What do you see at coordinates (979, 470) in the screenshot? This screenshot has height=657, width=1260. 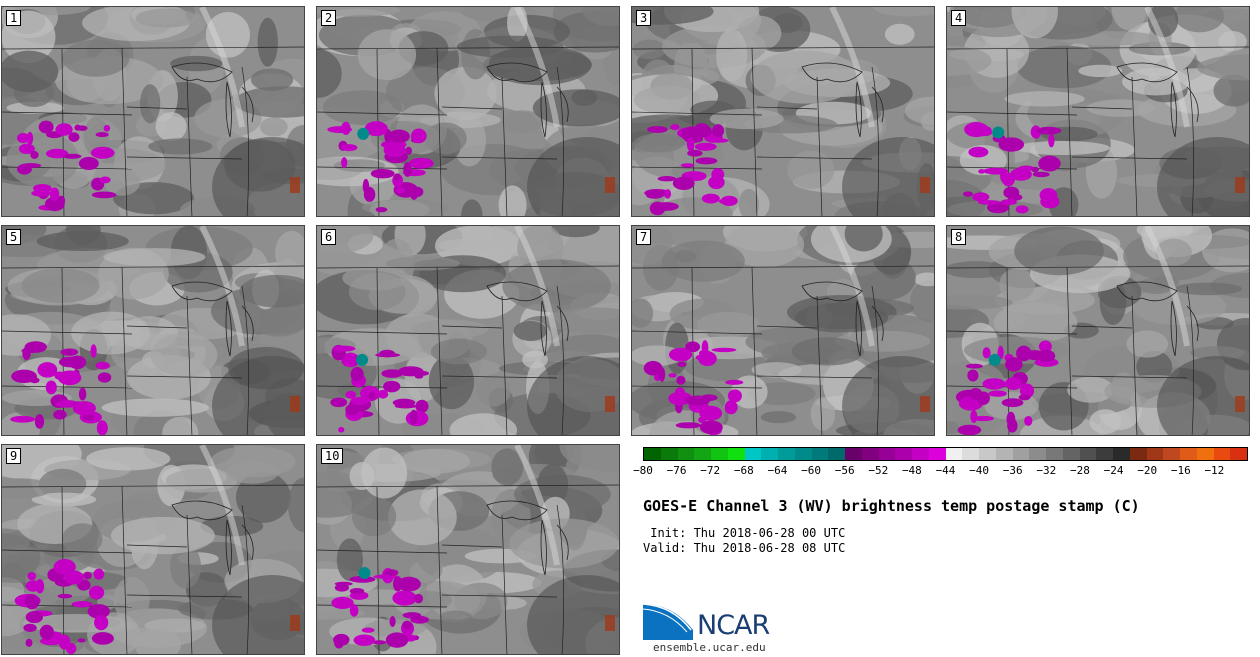 I see `colorbar-tick-label: −40` at bounding box center [979, 470].